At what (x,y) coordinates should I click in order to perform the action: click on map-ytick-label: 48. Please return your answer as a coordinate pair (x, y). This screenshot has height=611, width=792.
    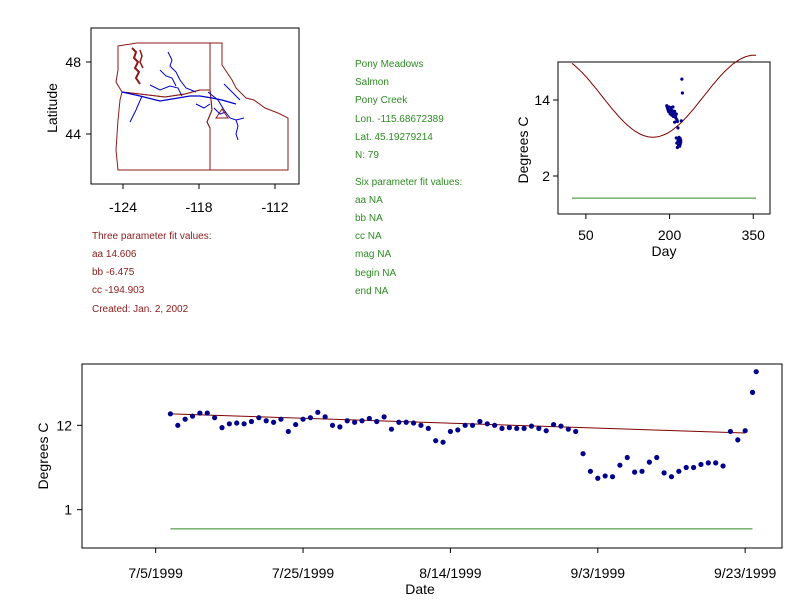
    Looking at the image, I should click on (73, 62).